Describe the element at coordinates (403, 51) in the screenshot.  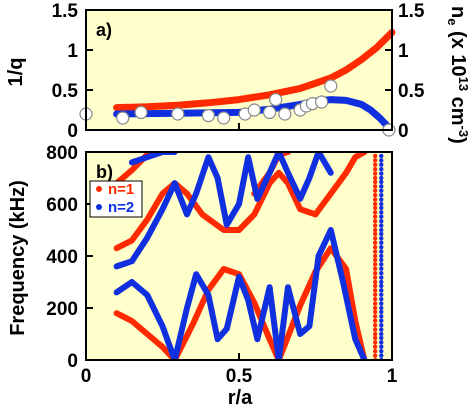
I see `panel-a-right-ytick-label: 1` at that location.